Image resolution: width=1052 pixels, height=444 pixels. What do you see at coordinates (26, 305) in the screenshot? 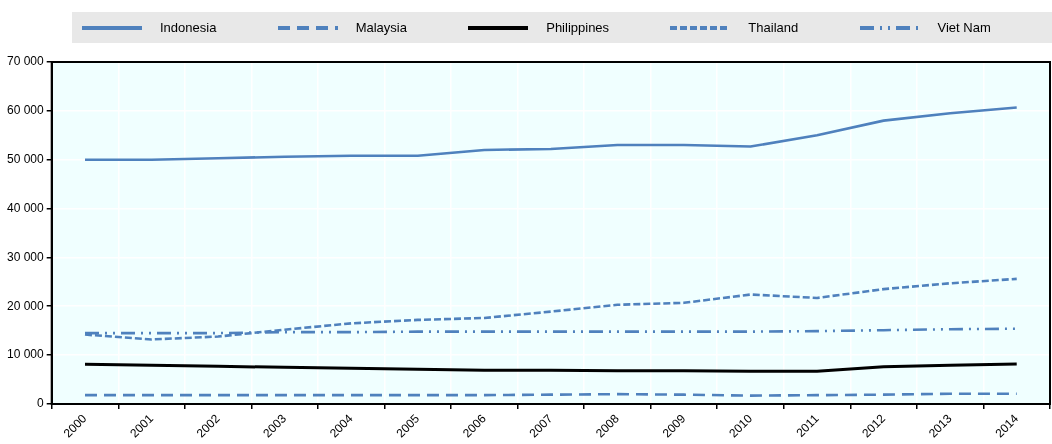
I see `y-tick-label: 20 000` at bounding box center [26, 305].